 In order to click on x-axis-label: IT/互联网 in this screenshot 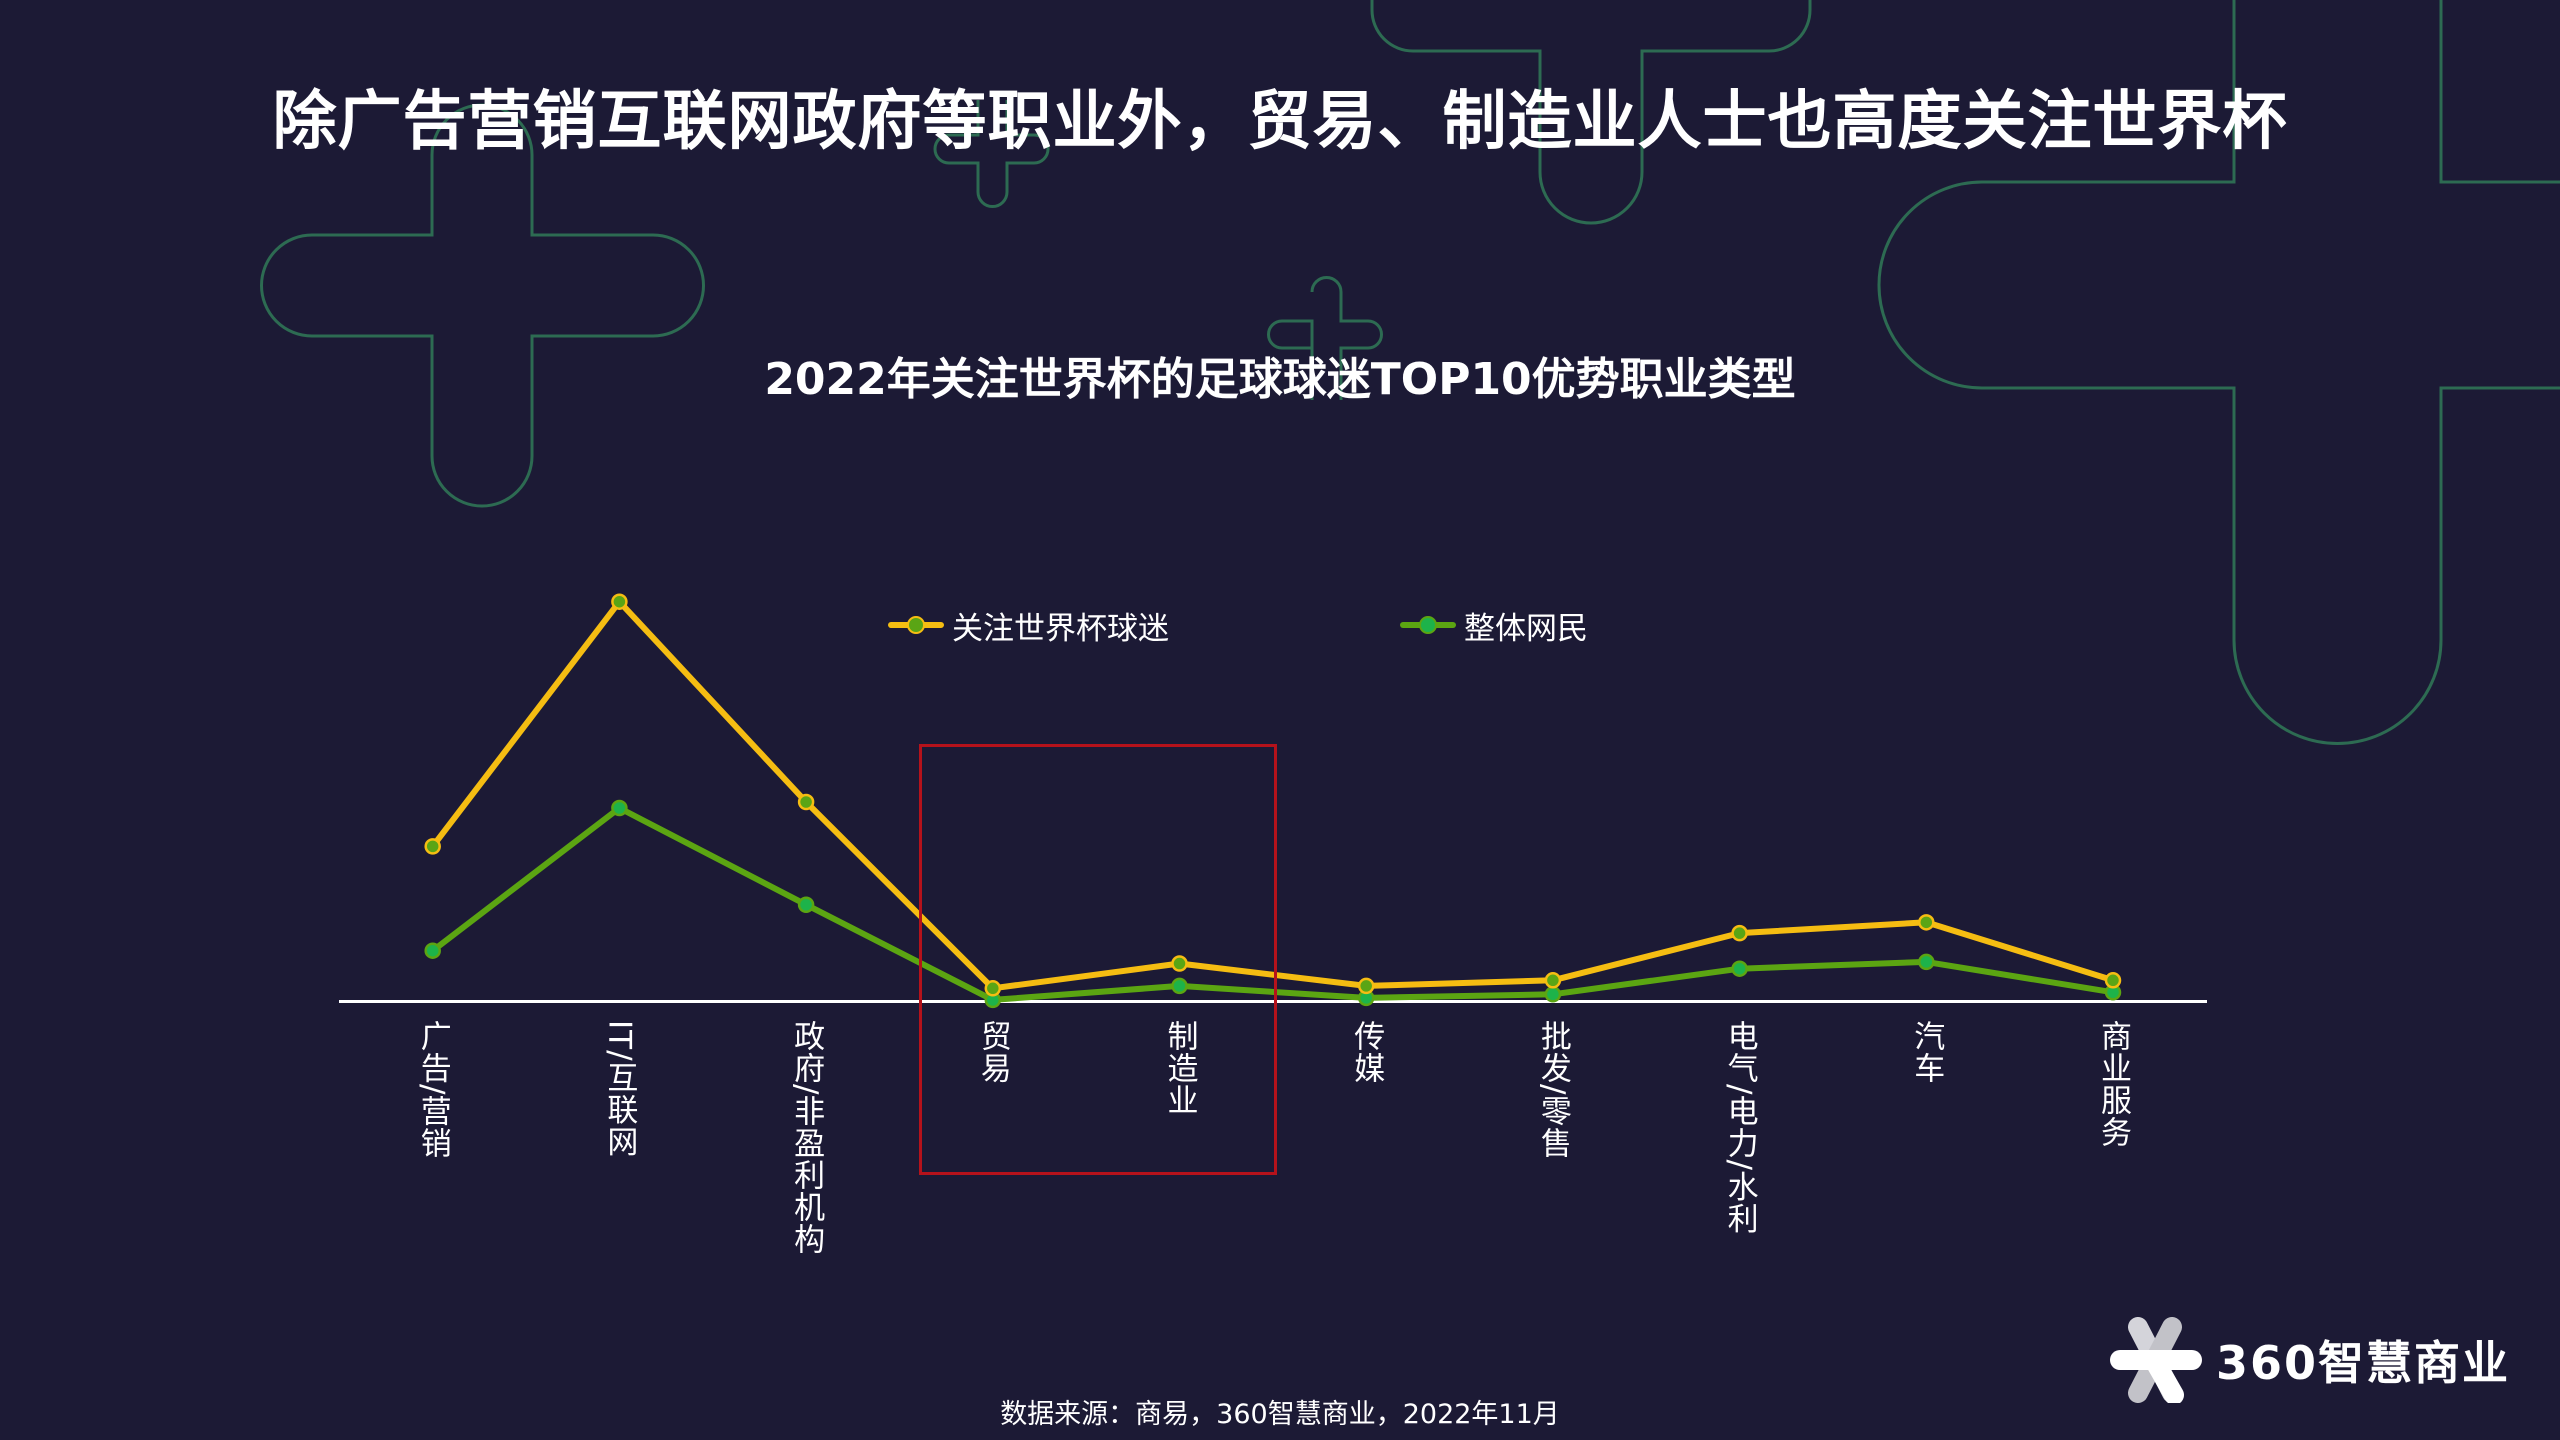, I will do `click(619, 1089)`.